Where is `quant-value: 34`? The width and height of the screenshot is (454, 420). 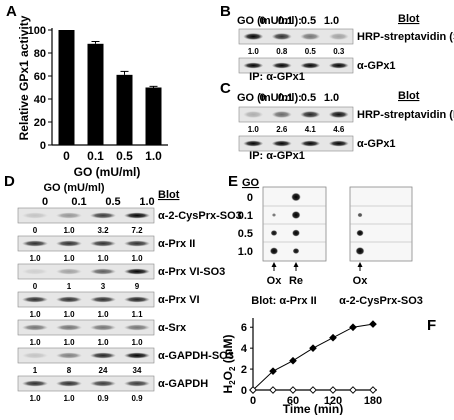 quant-value: 34 is located at coordinates (137, 370).